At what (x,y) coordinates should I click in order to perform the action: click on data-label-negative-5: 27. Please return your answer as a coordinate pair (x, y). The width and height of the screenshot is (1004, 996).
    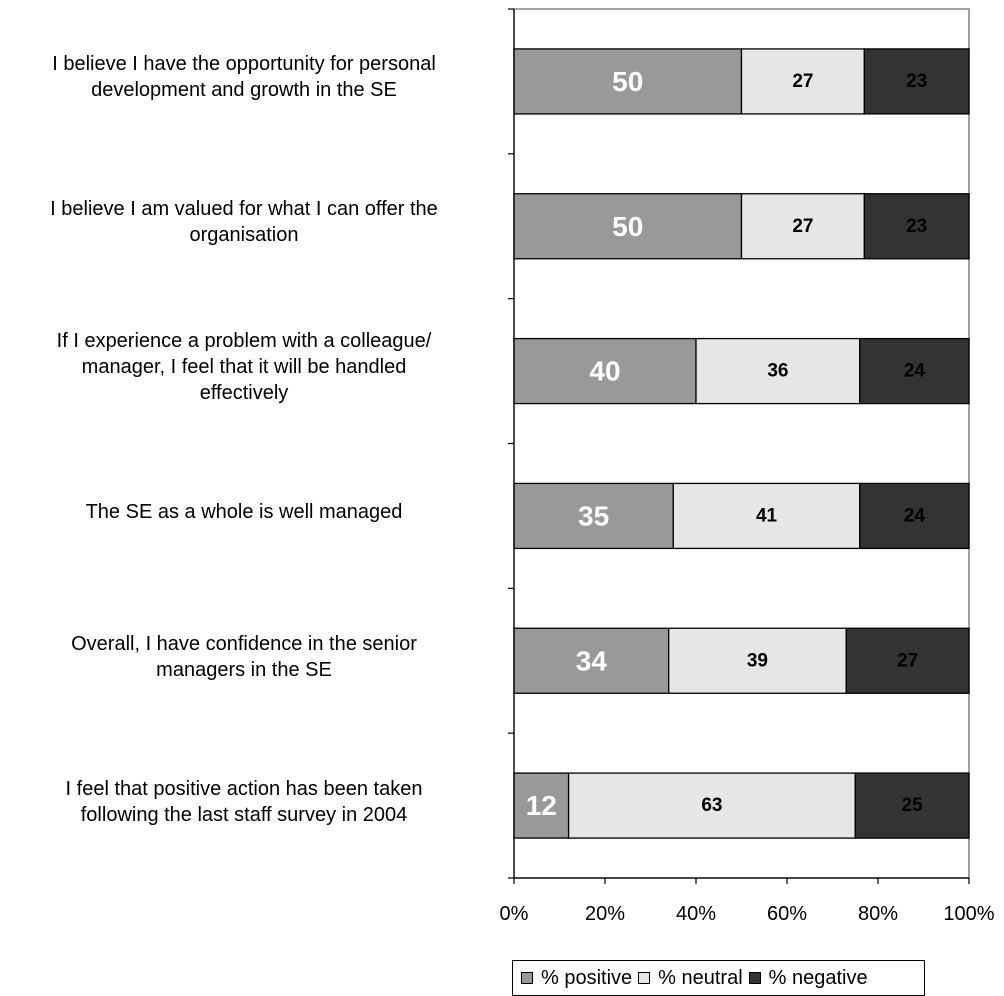
    Looking at the image, I should click on (907, 660).